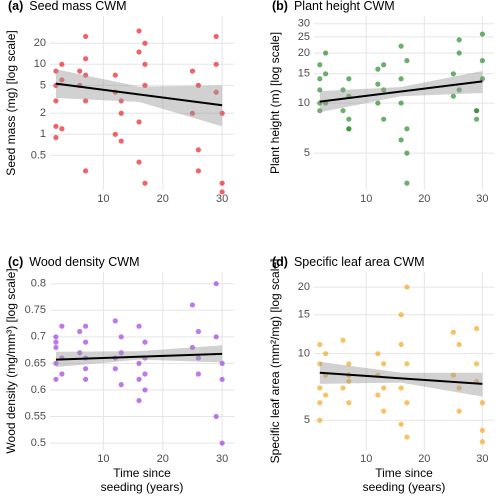 Image resolution: width=500 pixels, height=500 pixels. Describe the element at coordinates (275, 361) in the screenshot. I see `y-axis-label: Specific leaf area (mm²/mg) [log scale]` at that location.